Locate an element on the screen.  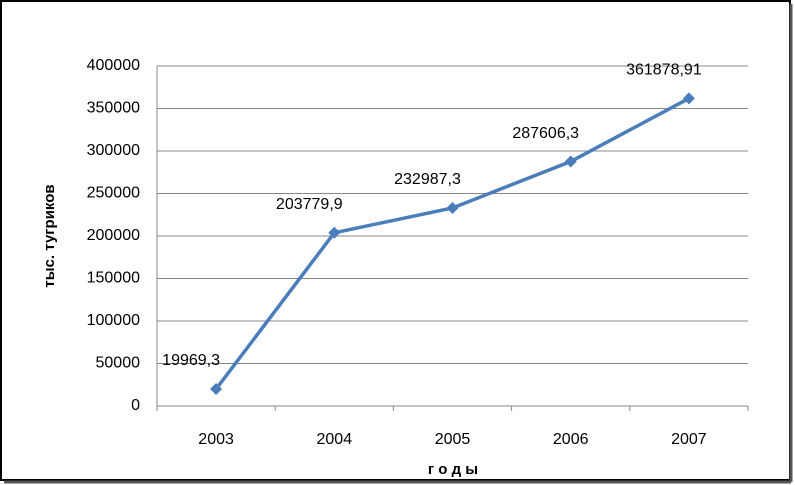
y-tick-label: 350000 is located at coordinates (113, 108).